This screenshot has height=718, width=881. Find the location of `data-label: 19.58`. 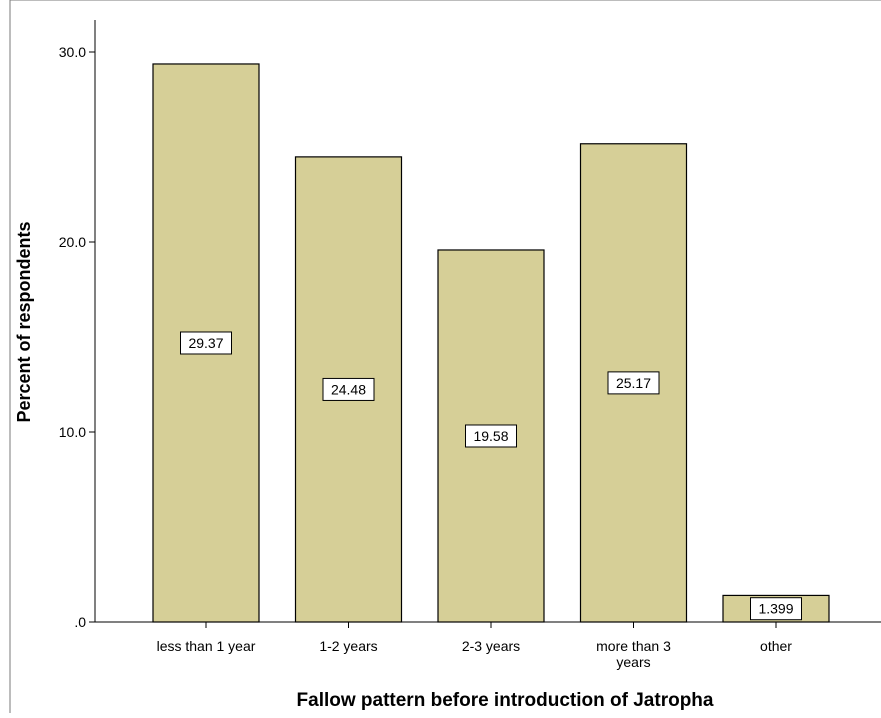

data-label: 19.58 is located at coordinates (490, 436).